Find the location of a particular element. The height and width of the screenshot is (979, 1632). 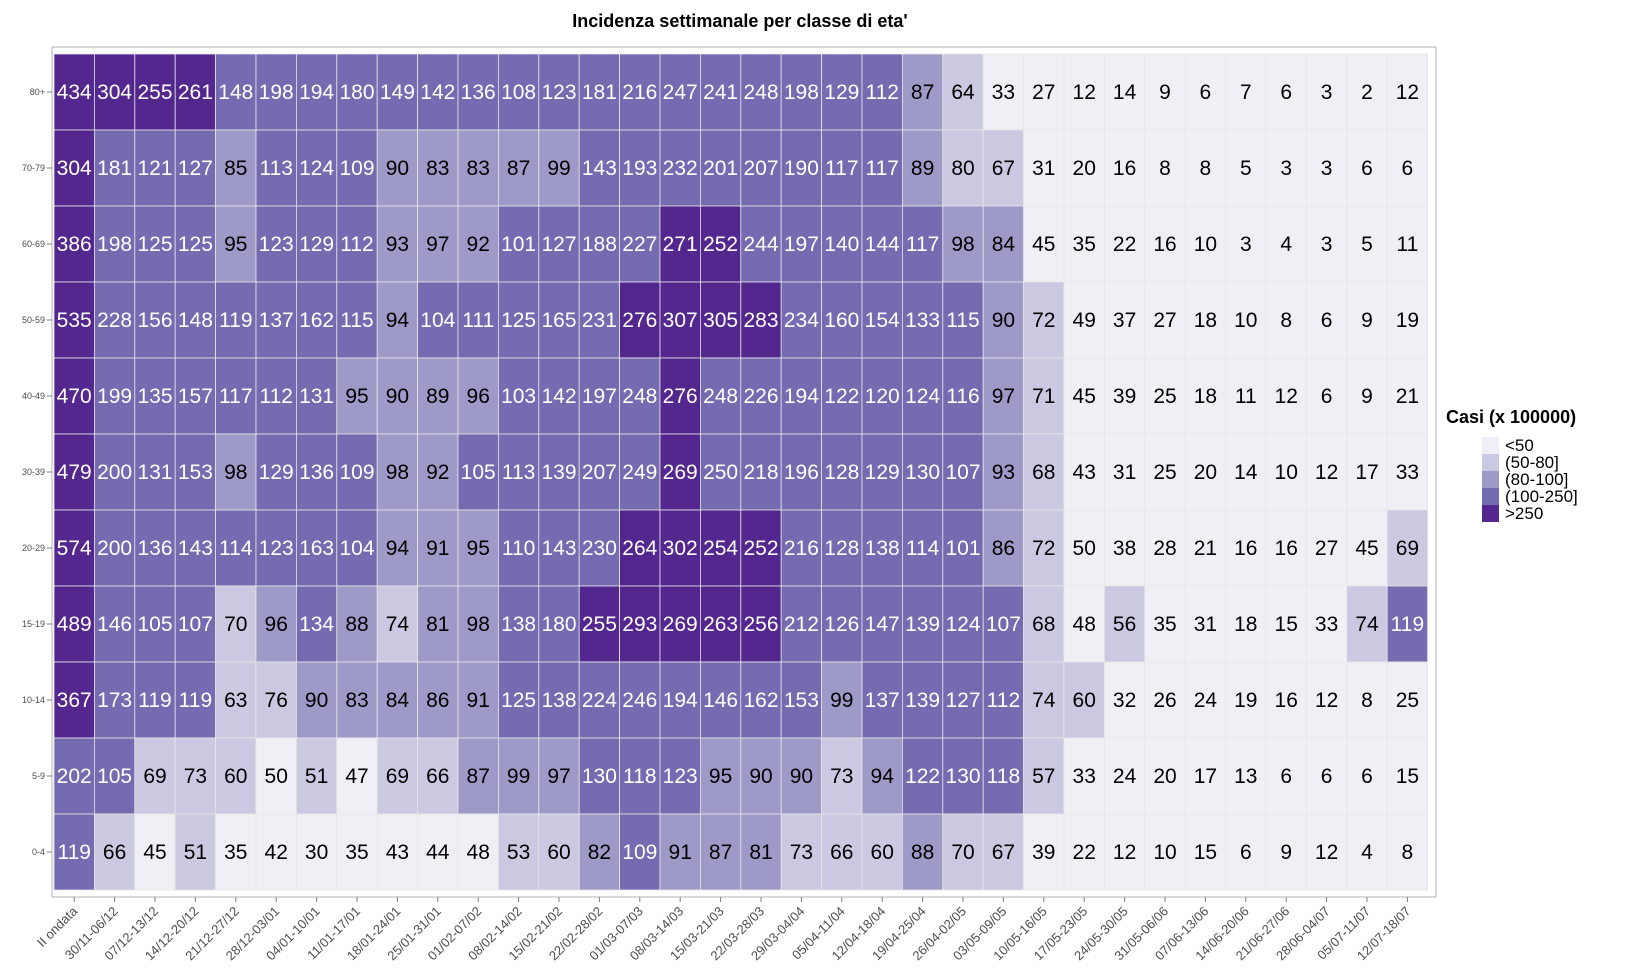

cell-value: 95 is located at coordinates (235, 244).